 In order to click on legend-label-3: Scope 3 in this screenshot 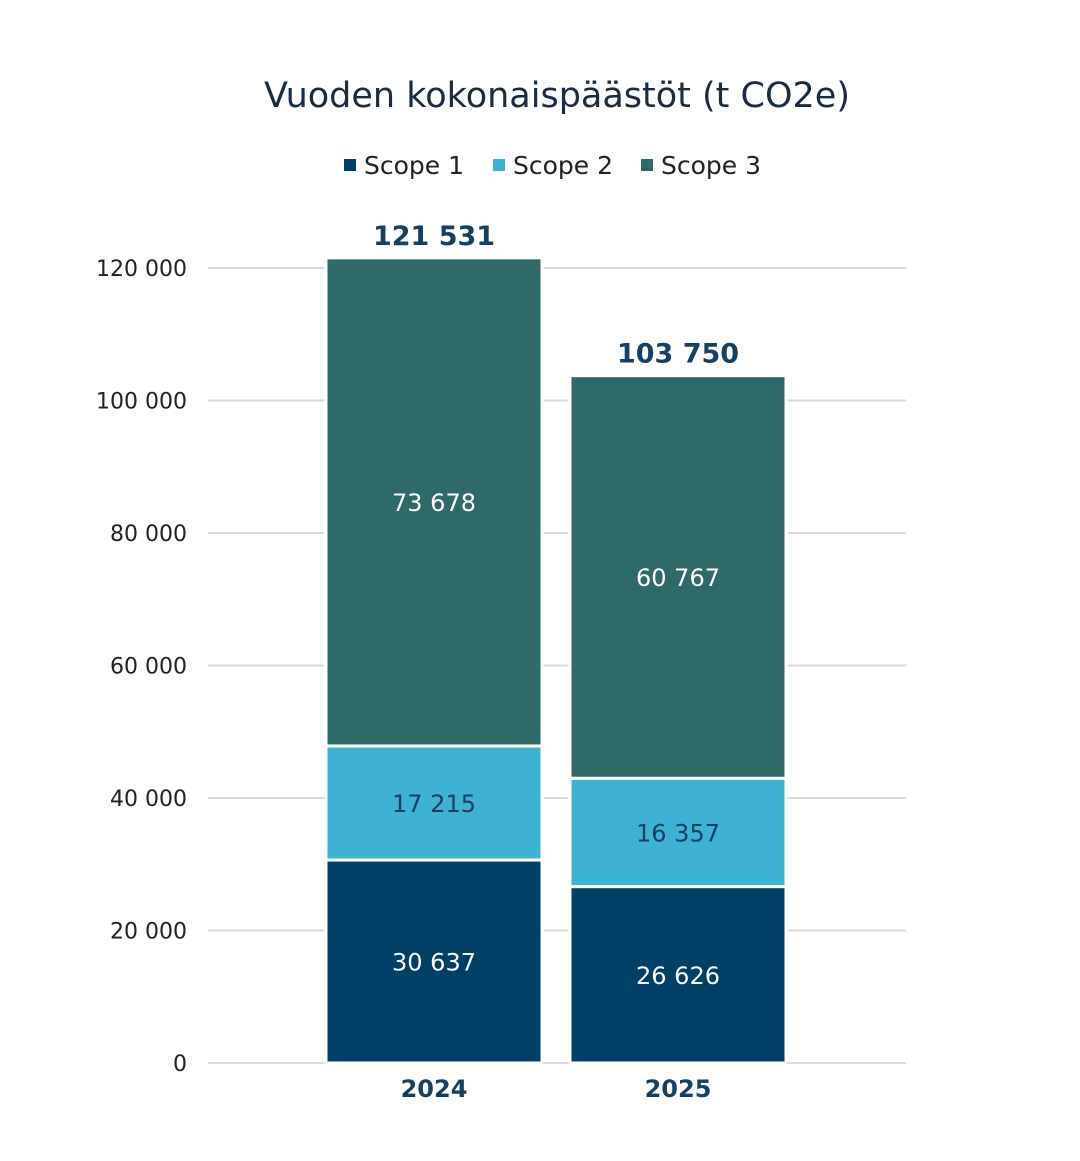, I will do `click(711, 165)`.